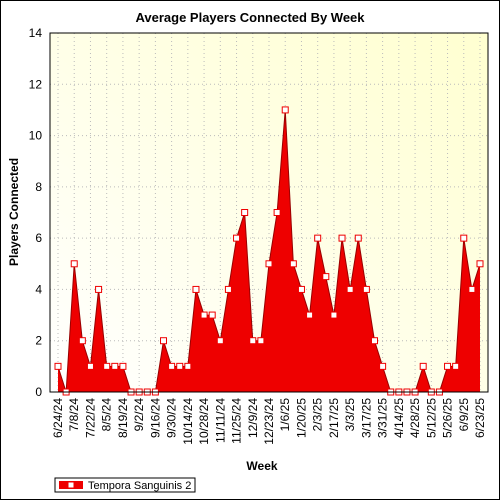 Image resolution: width=500 pixels, height=500 pixels. Describe the element at coordinates (301, 418) in the screenshot. I see `x-tick-label: 1/20/25` at that location.